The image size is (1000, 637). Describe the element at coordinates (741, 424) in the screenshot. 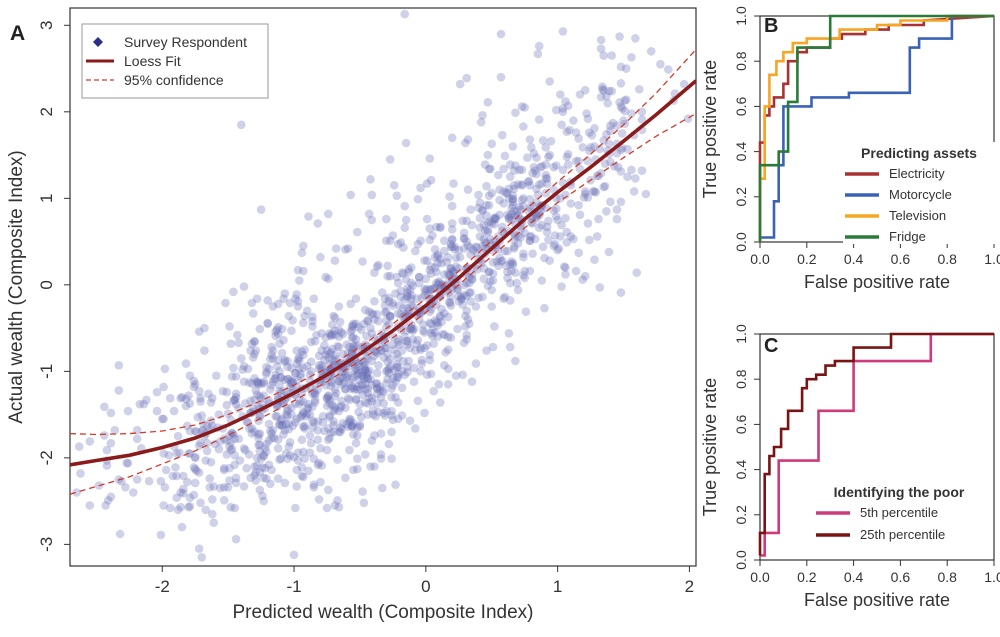

I see `y-tick-label: 0.6` at that location.